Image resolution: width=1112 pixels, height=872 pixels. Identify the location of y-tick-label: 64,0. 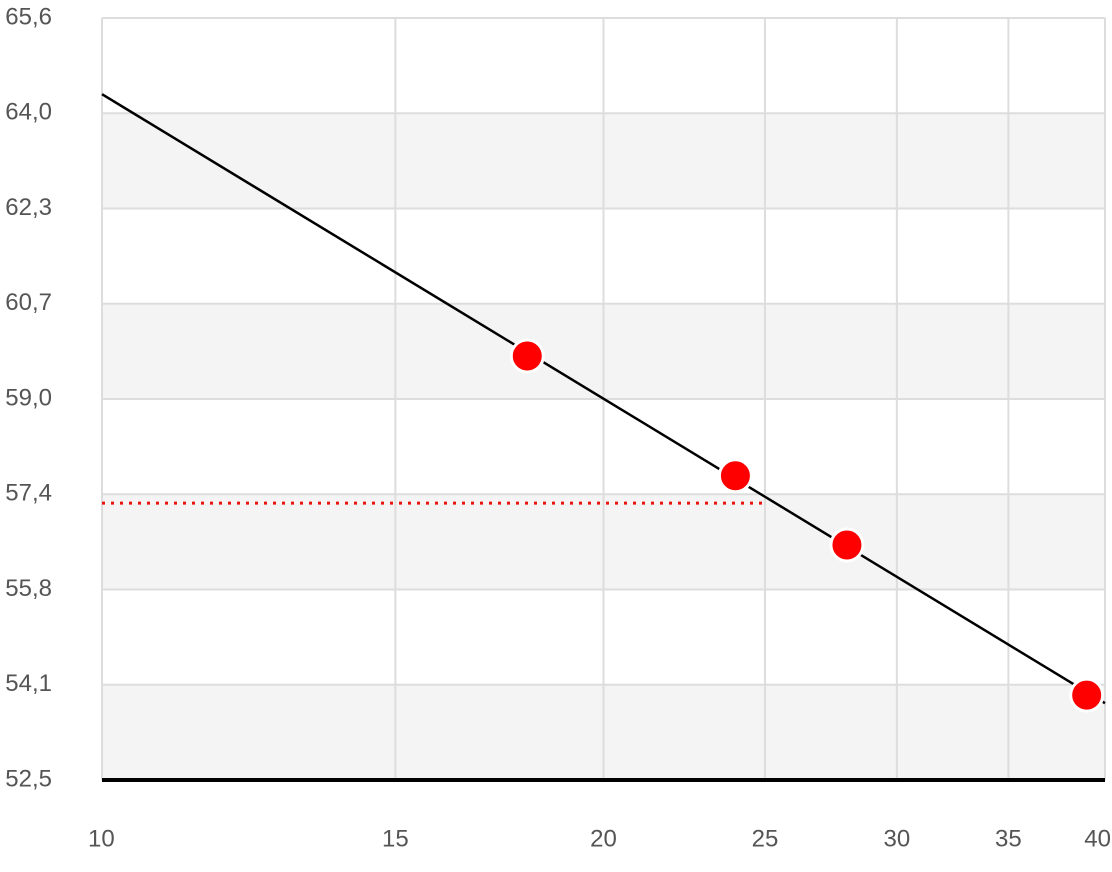
(28, 112).